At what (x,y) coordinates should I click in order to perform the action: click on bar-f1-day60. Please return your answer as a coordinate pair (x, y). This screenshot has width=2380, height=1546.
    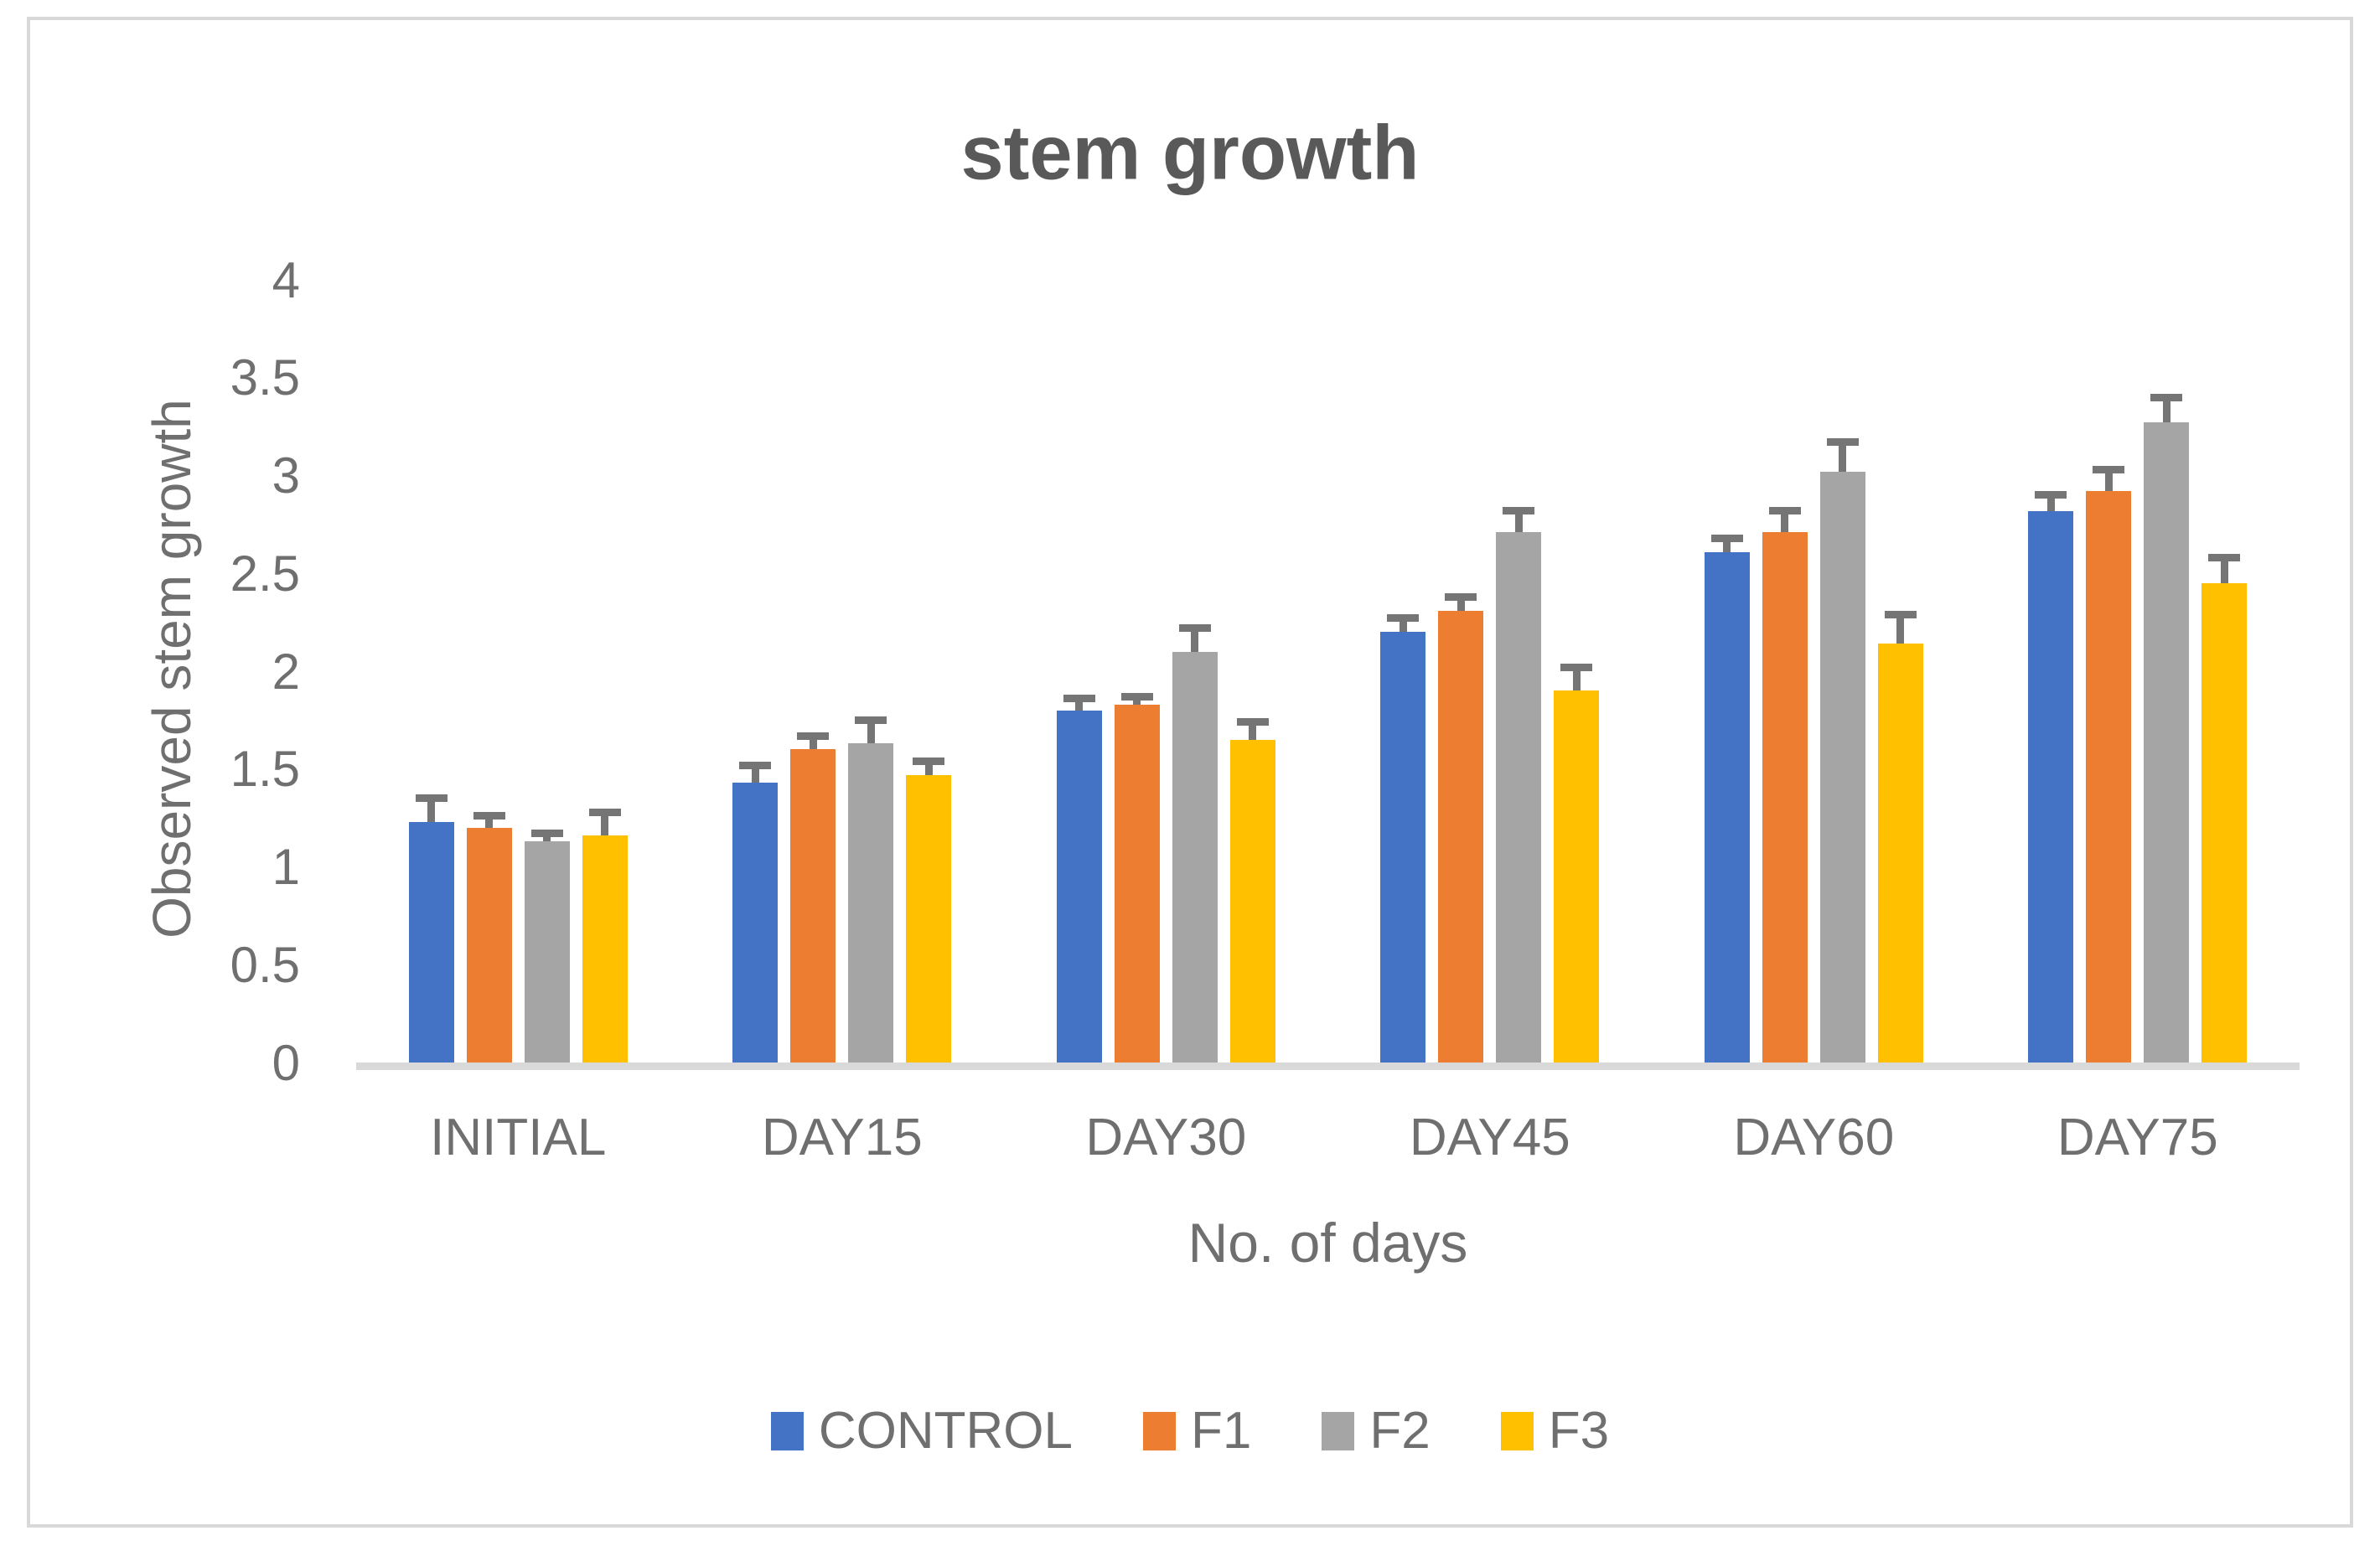
    Looking at the image, I should click on (1785, 797).